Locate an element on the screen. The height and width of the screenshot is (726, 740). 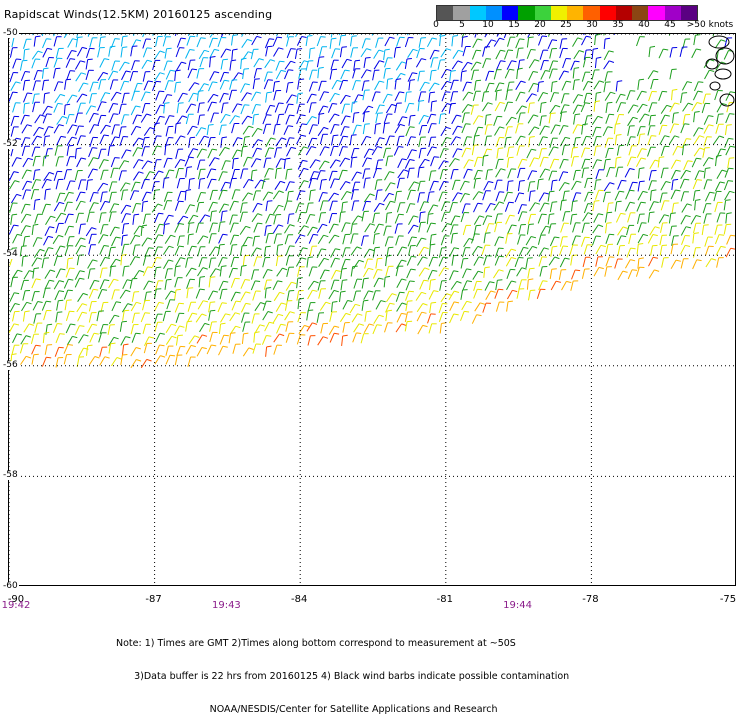
longitude-label: -87 is located at coordinates (153, 599).